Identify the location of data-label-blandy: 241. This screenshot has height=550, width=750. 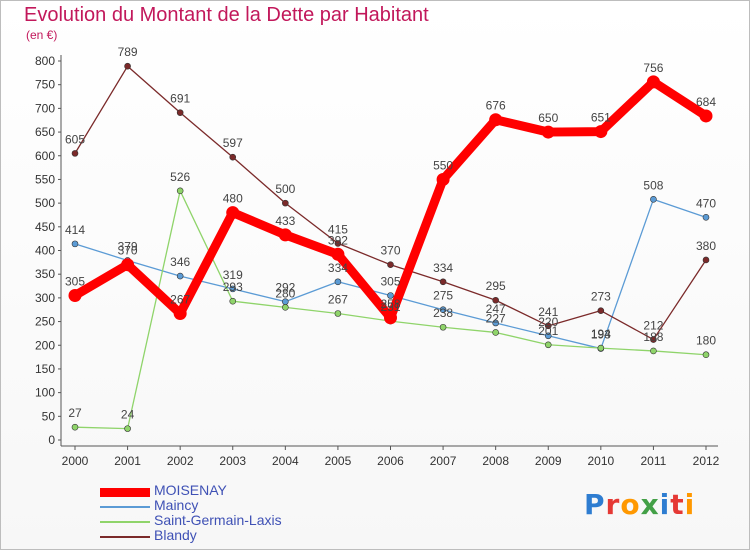
(548, 312).